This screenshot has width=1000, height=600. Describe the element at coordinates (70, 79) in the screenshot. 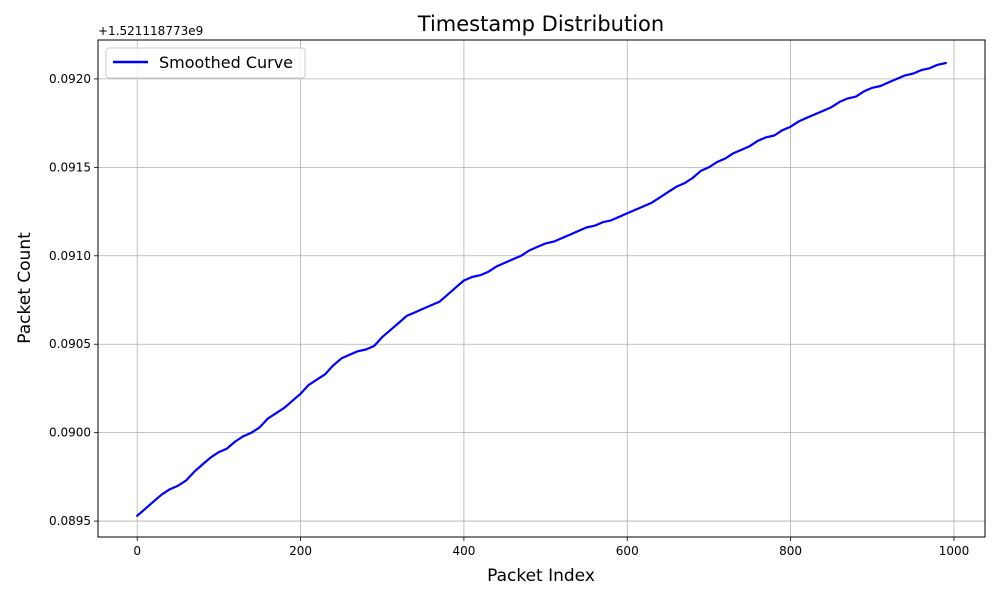

I see `y-tick-label: 0.0920` at that location.